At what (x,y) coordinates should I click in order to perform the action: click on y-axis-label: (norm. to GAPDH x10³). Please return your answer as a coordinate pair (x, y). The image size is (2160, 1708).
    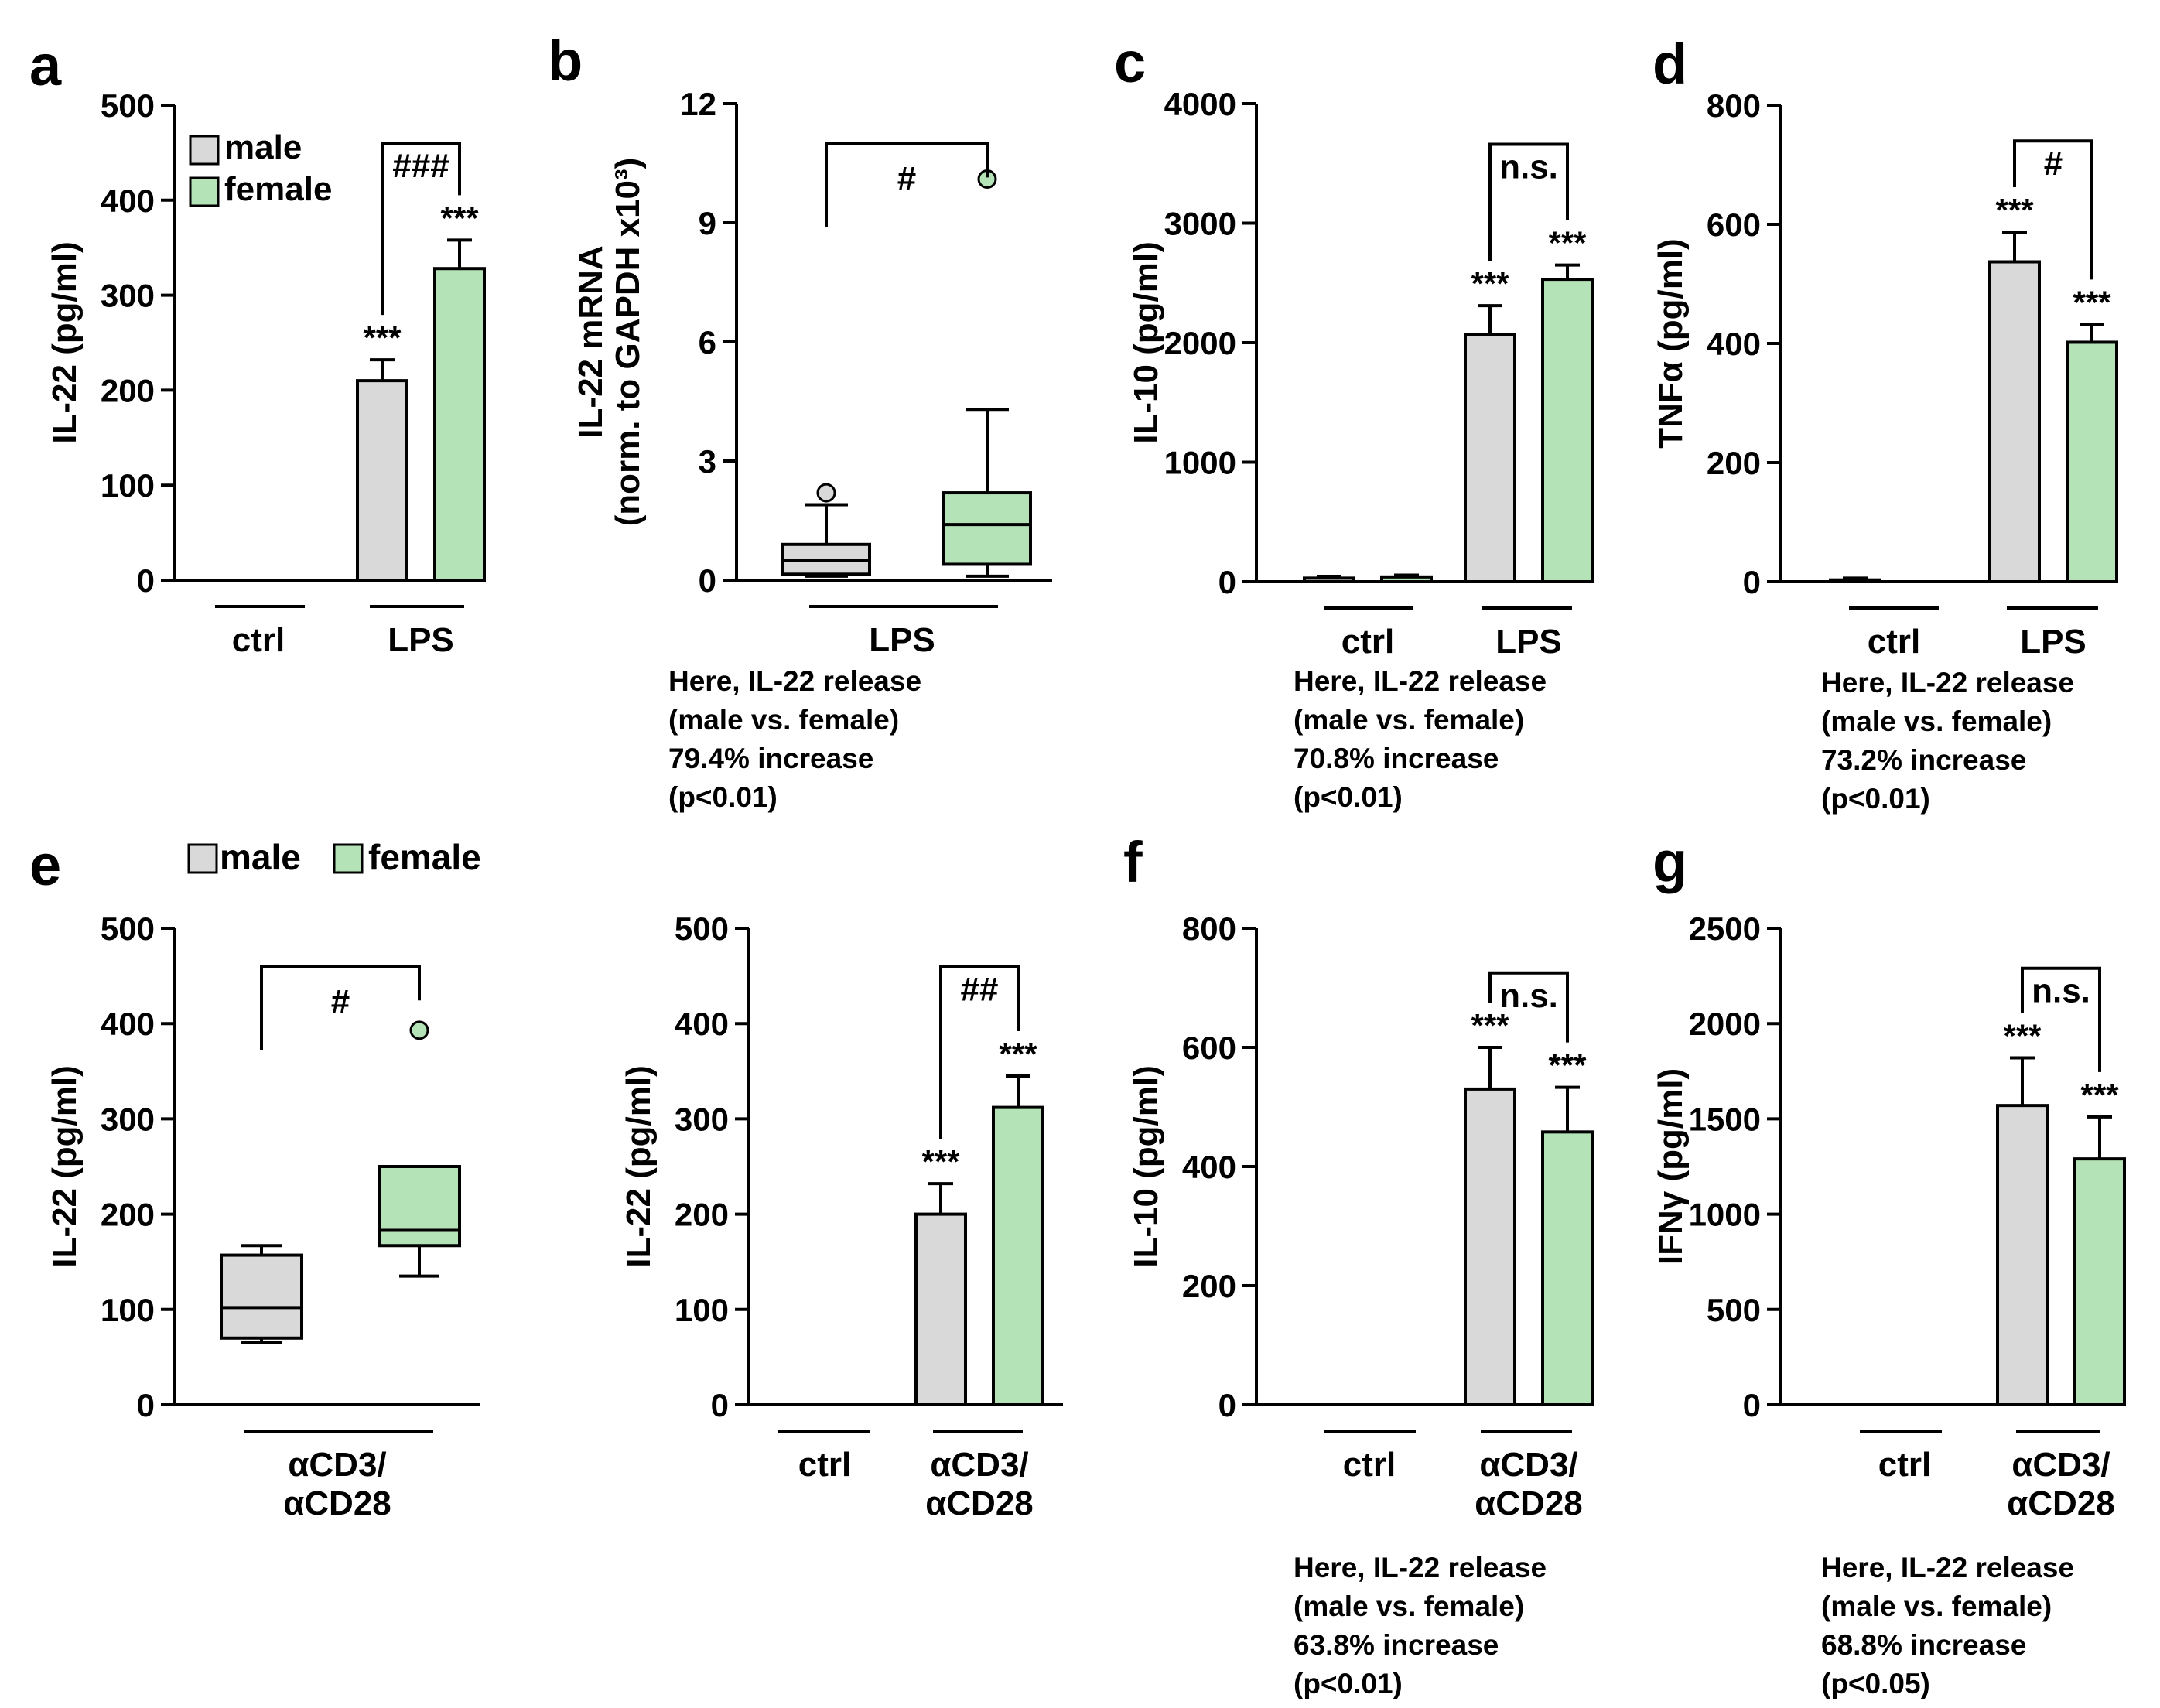
    Looking at the image, I should click on (628, 343).